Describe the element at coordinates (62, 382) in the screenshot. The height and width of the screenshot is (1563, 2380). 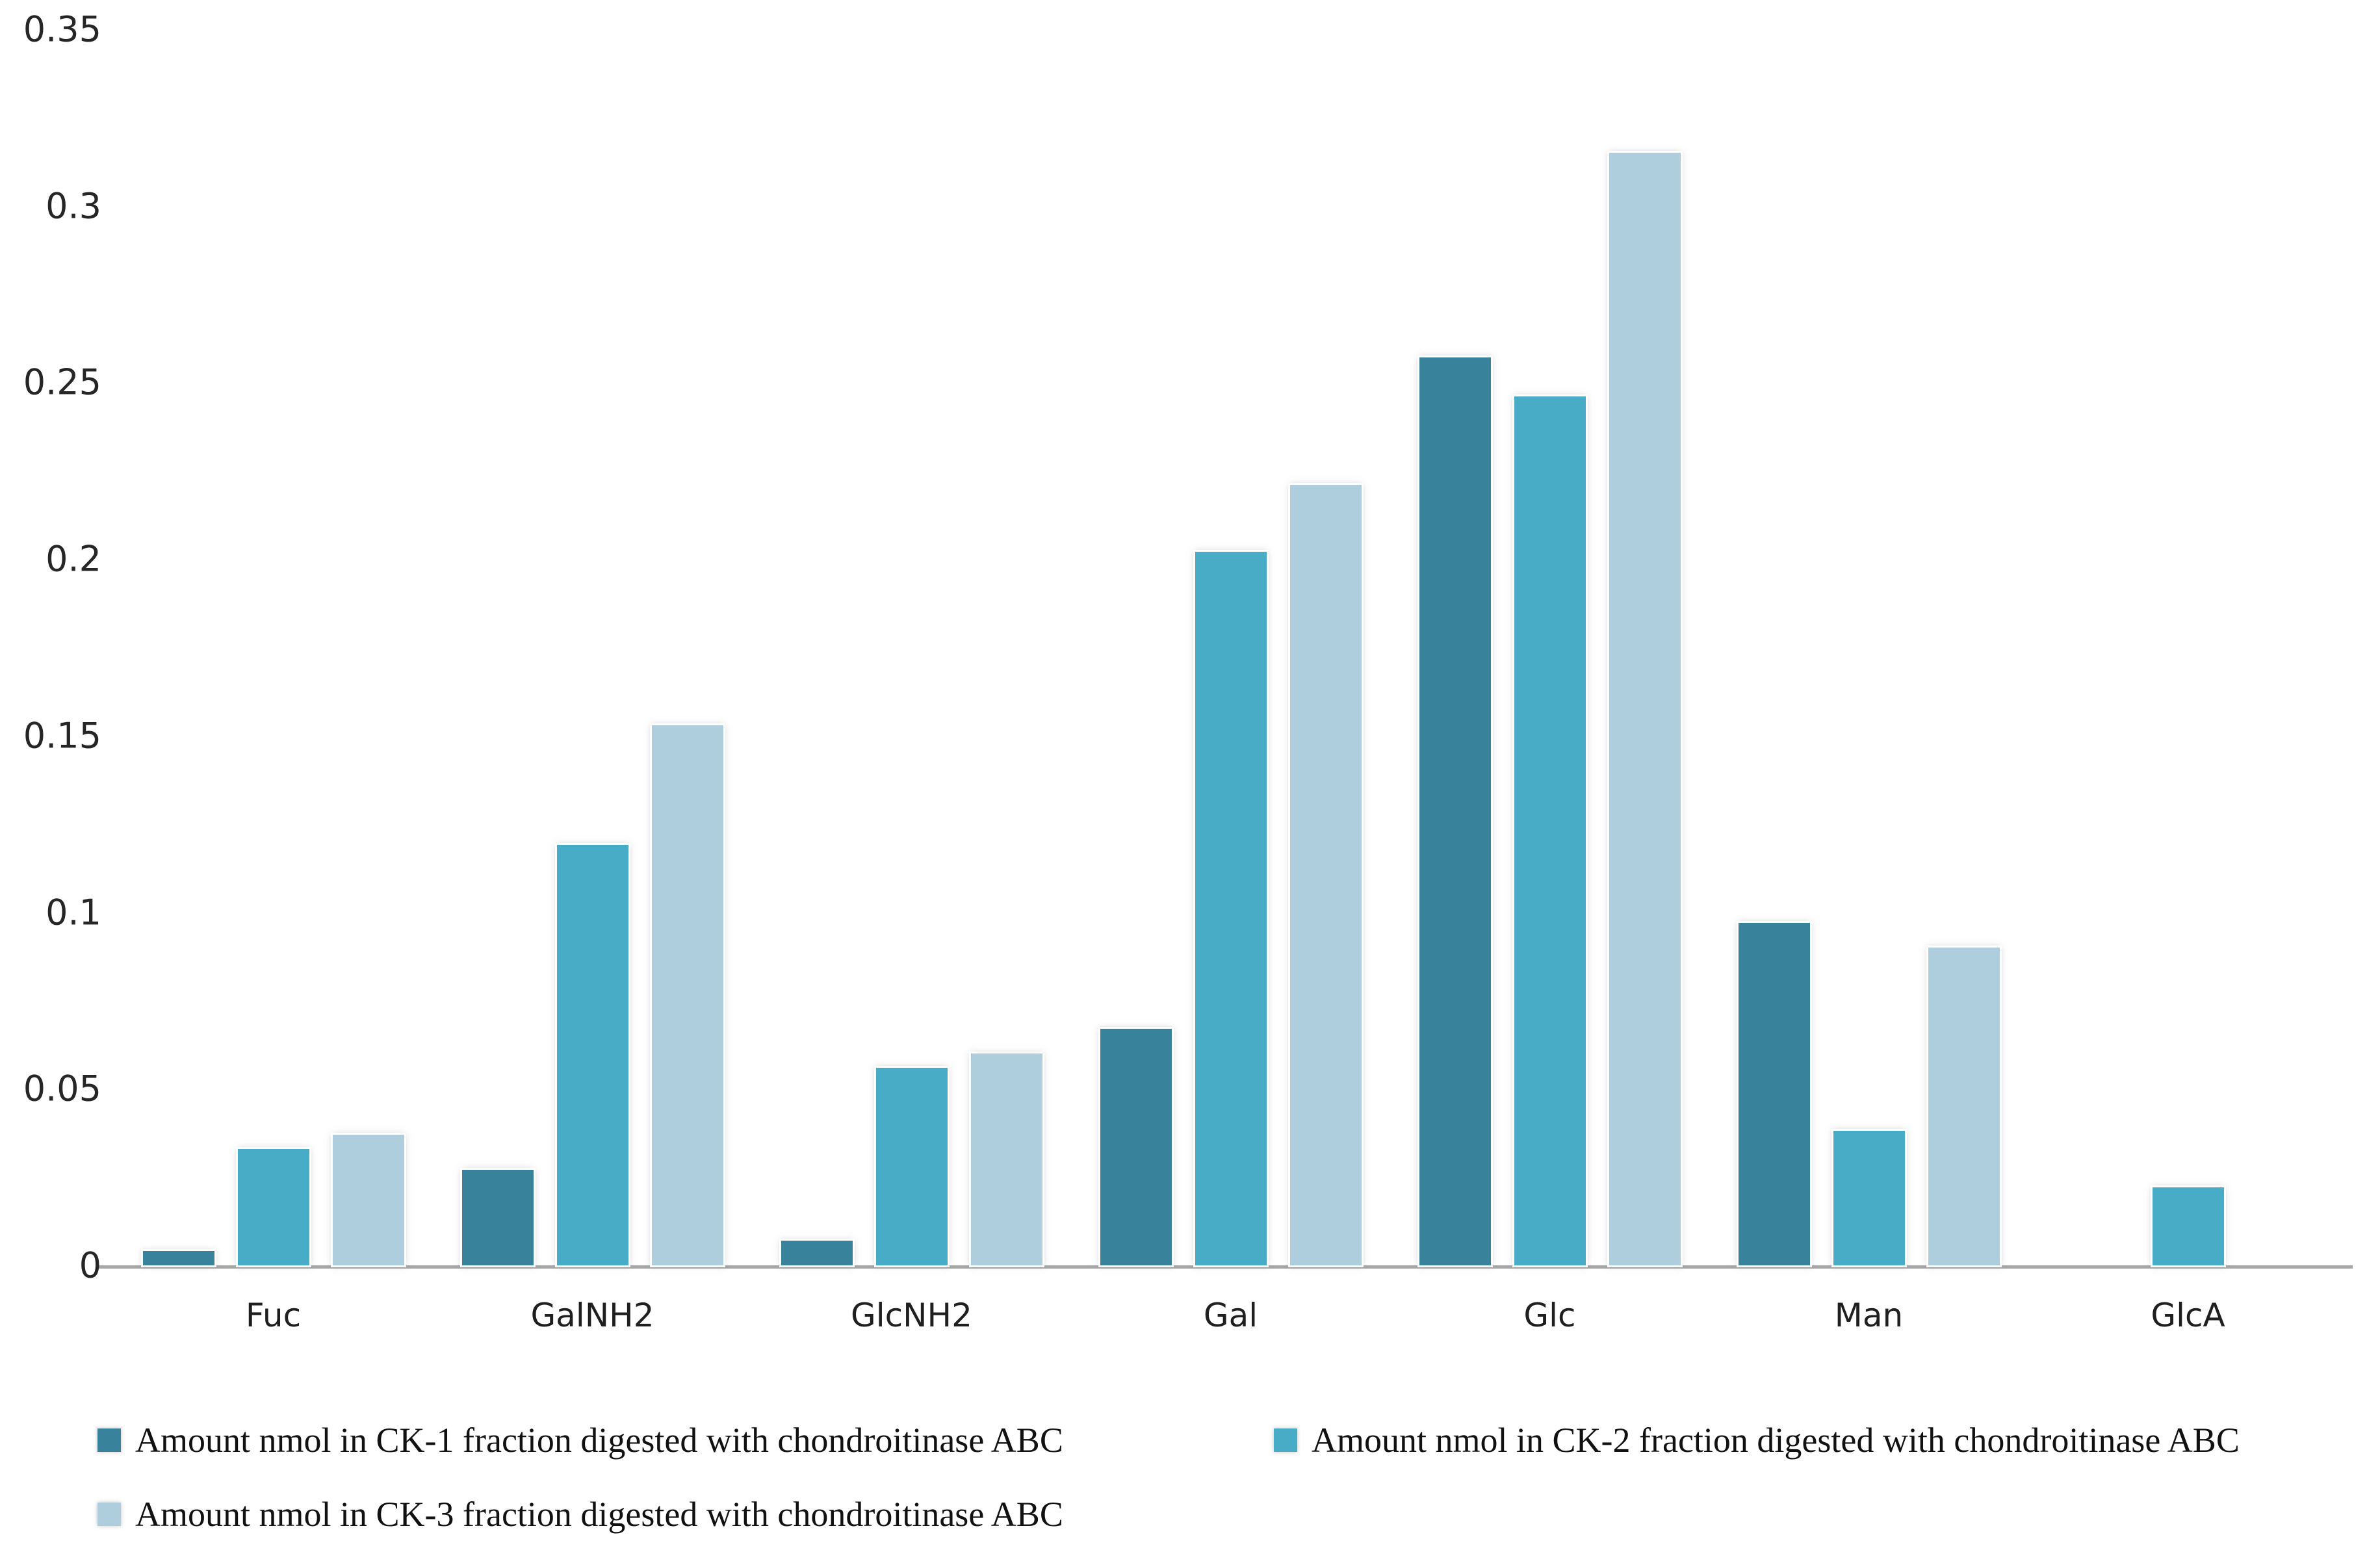
I see `y-axis-tick-label: 0.25` at that location.